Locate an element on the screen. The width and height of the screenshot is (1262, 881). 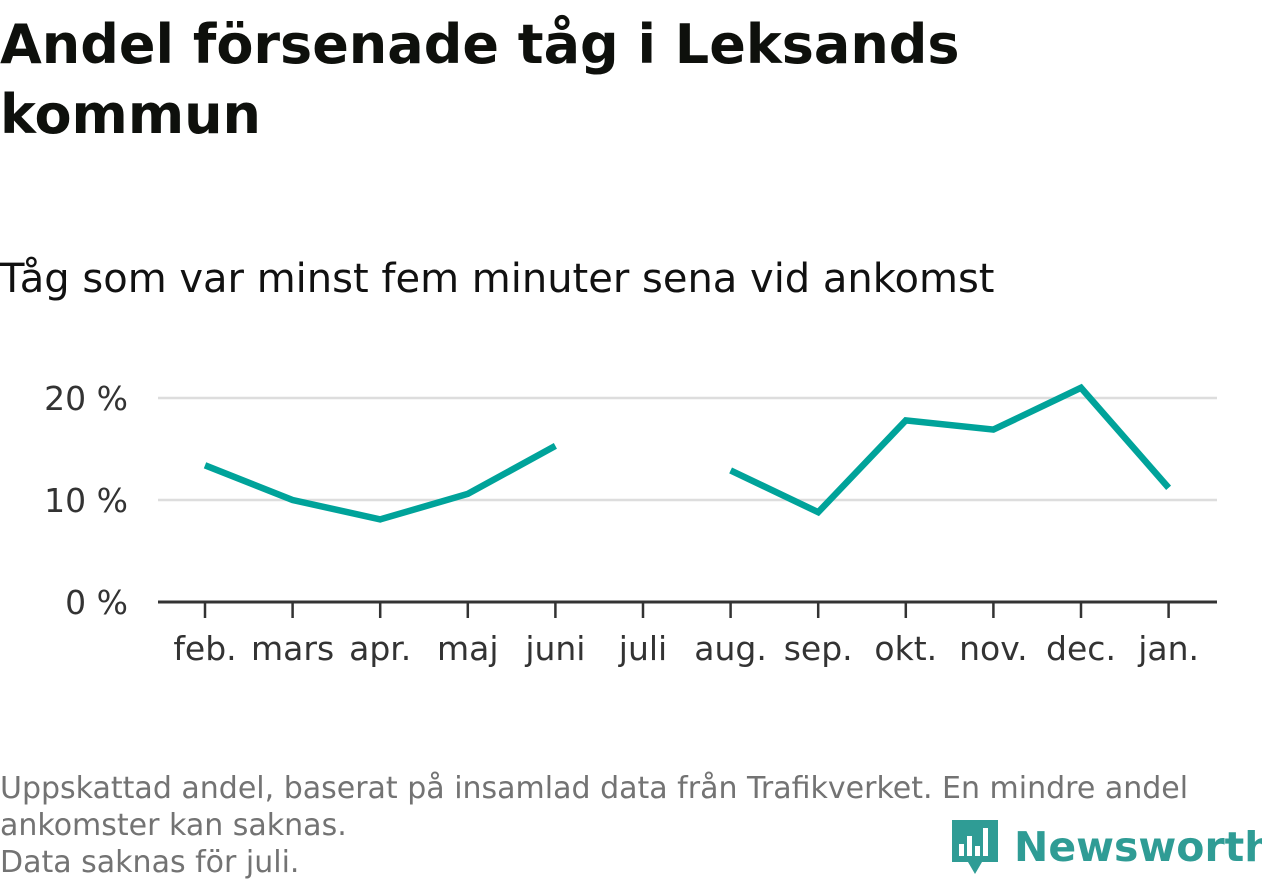
x-tick-label: juni is located at coordinates (554, 648).